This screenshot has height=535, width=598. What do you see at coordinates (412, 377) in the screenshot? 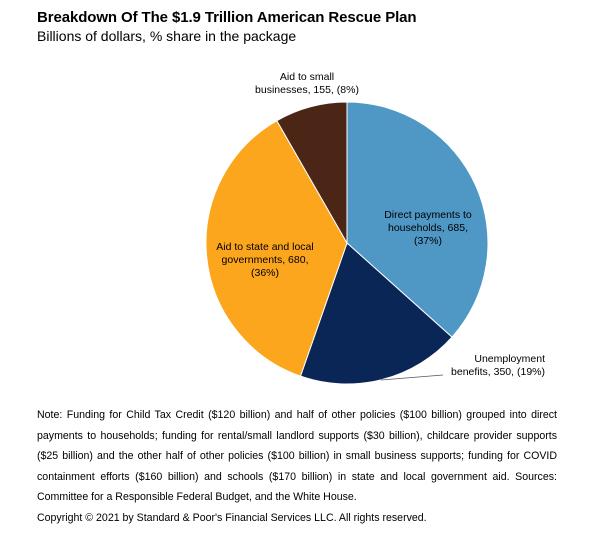
I see `leader-line-unemployment` at bounding box center [412, 377].